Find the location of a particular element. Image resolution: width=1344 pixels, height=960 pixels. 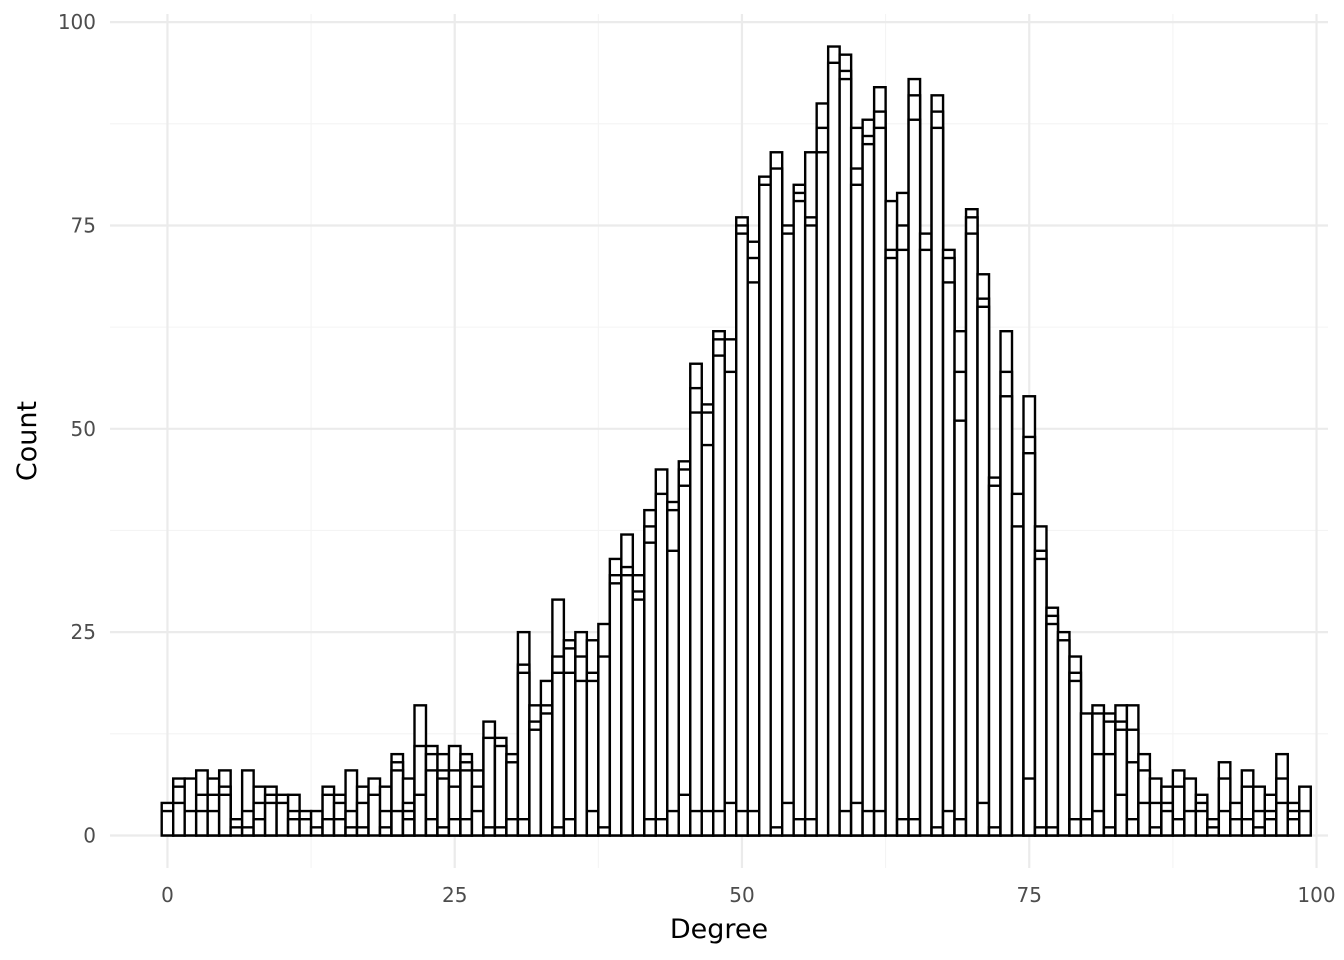

y-tick-label: 25 is located at coordinates (83, 632).